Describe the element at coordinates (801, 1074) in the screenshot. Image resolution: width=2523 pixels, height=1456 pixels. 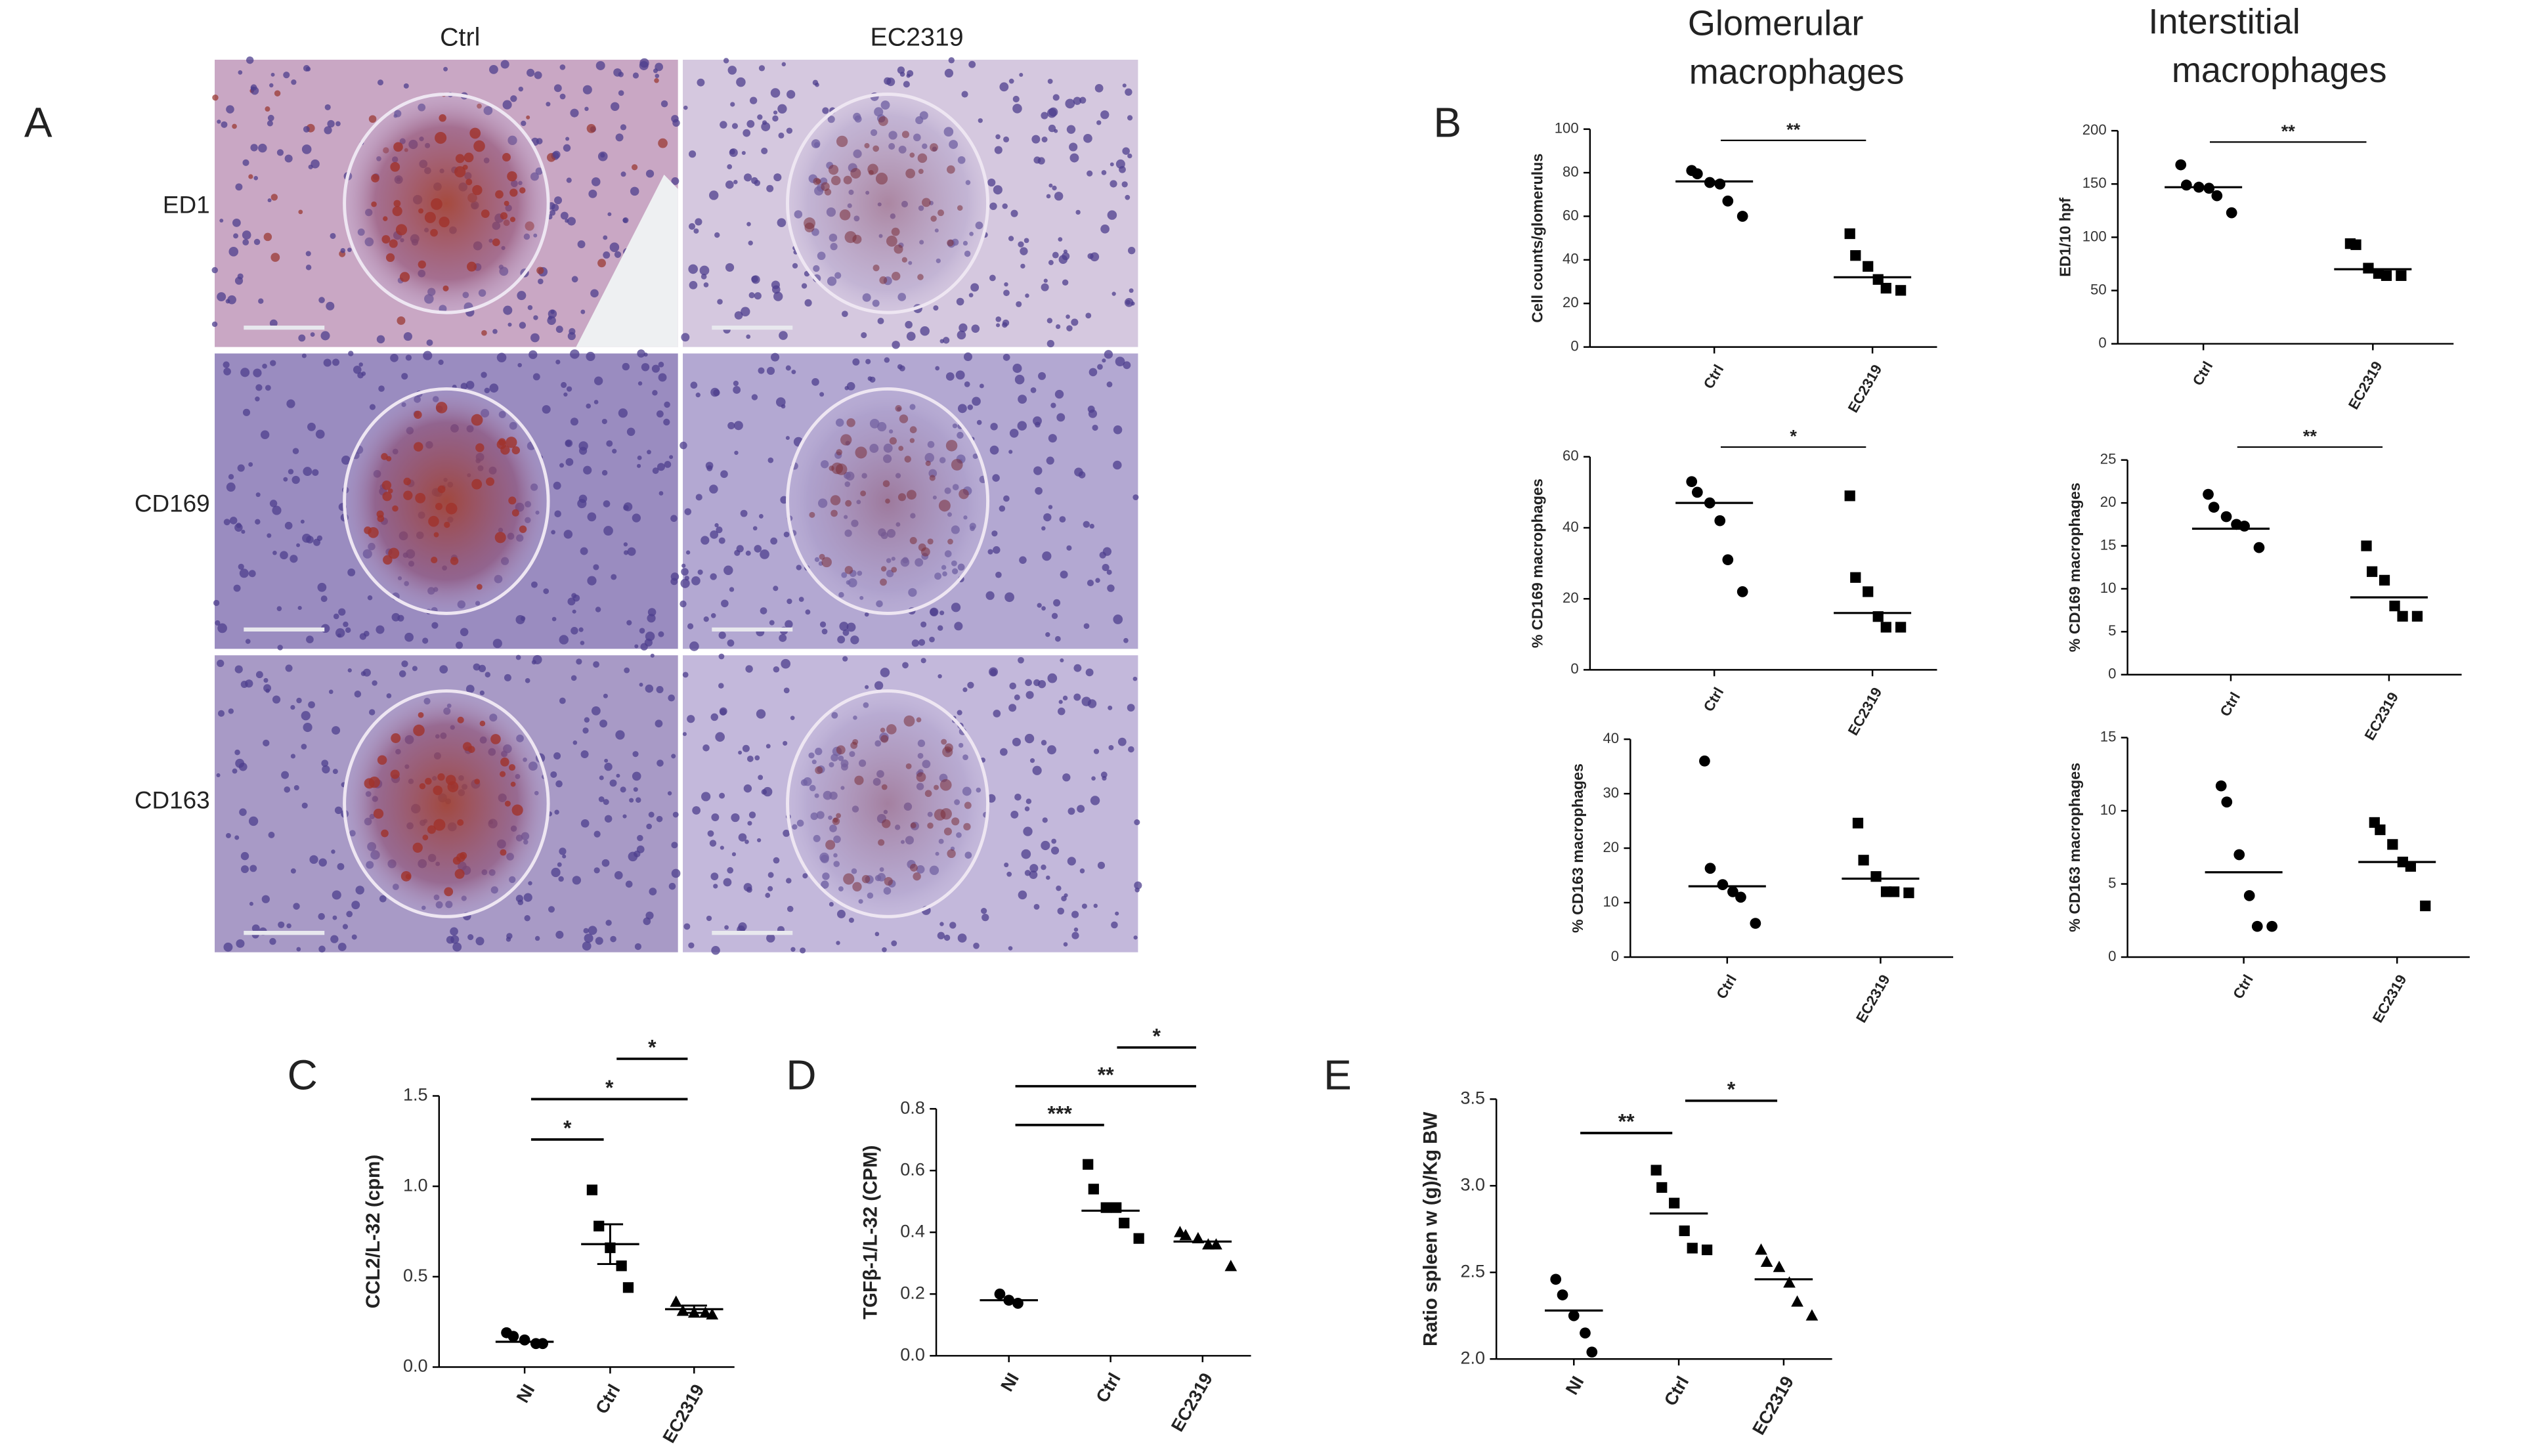
I see `panel-label: D` at that location.